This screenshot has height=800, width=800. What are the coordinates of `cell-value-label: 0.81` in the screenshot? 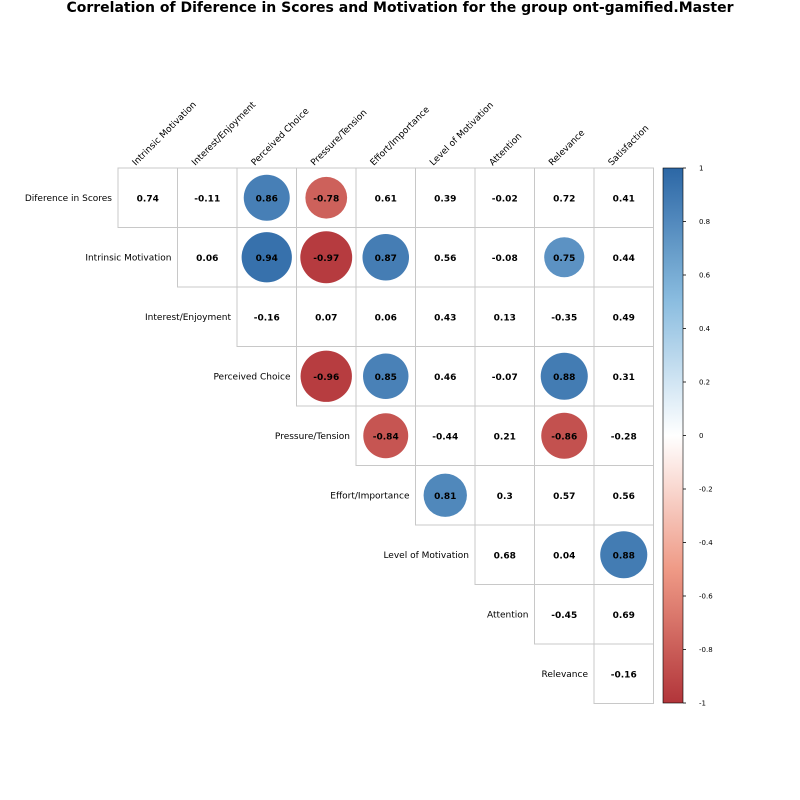 It's located at (445, 497).